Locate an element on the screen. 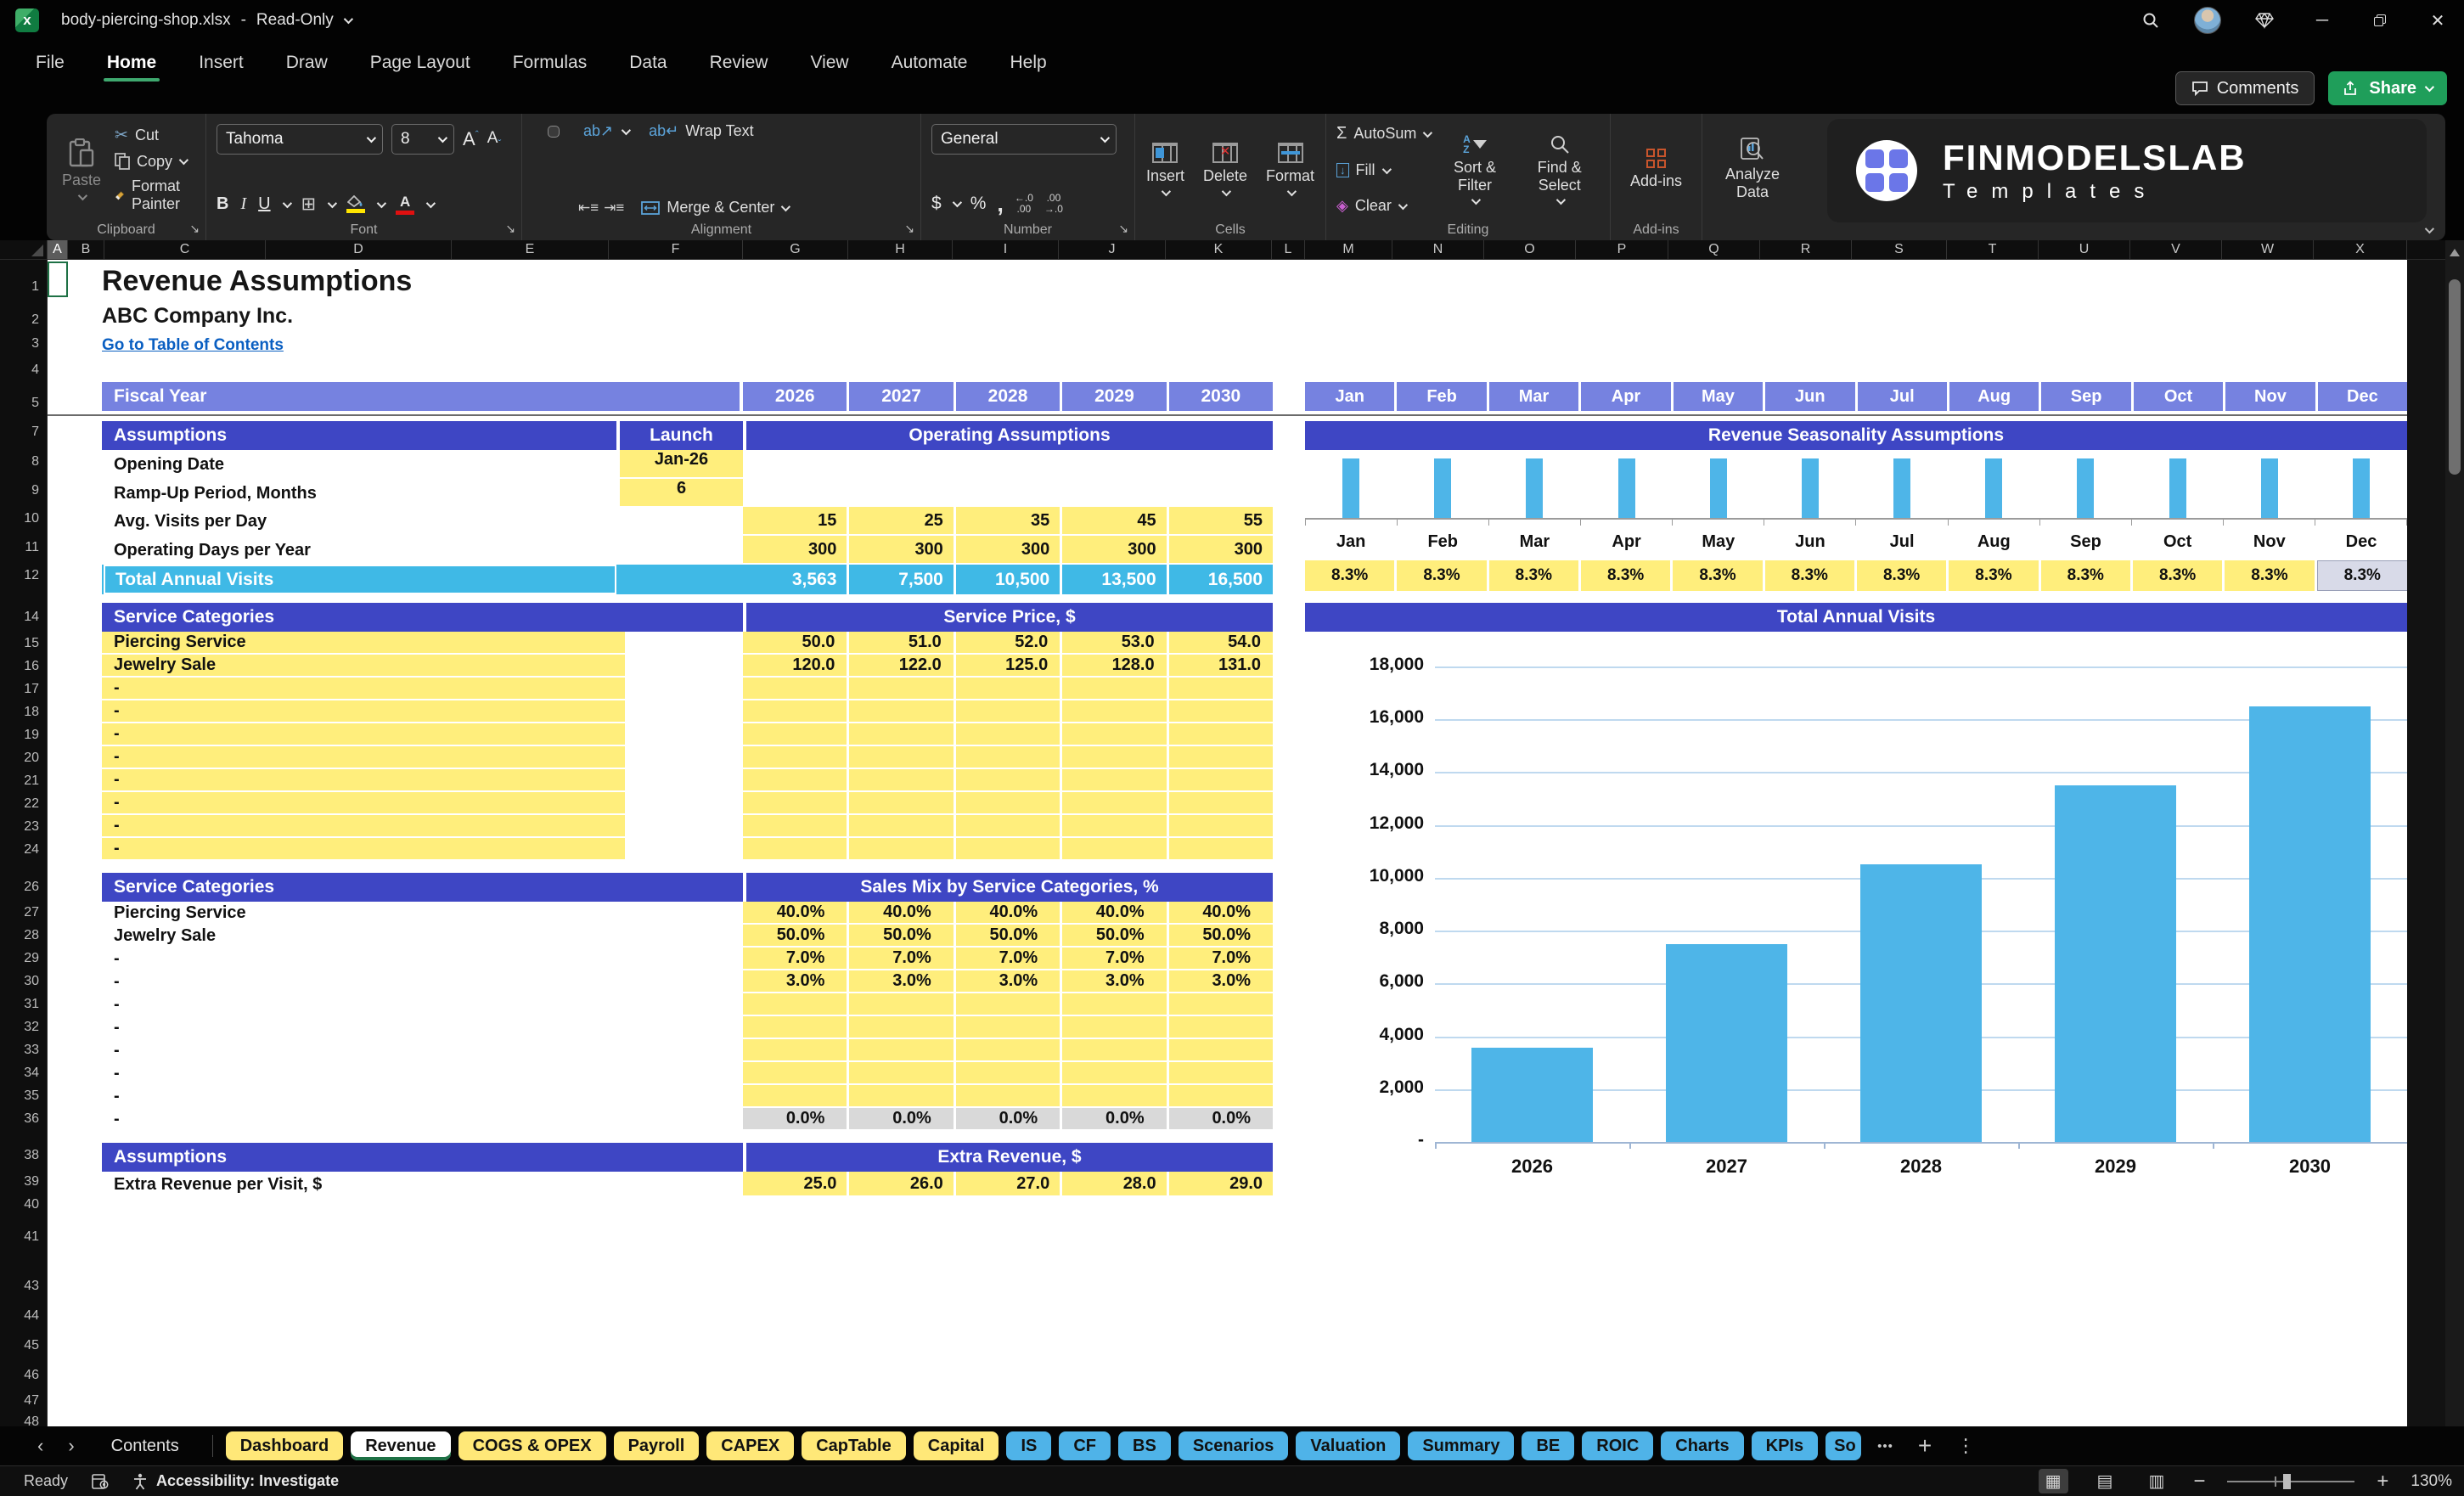 This screenshot has width=2464, height=1496. row-header-23: 23 is located at coordinates (31, 826).